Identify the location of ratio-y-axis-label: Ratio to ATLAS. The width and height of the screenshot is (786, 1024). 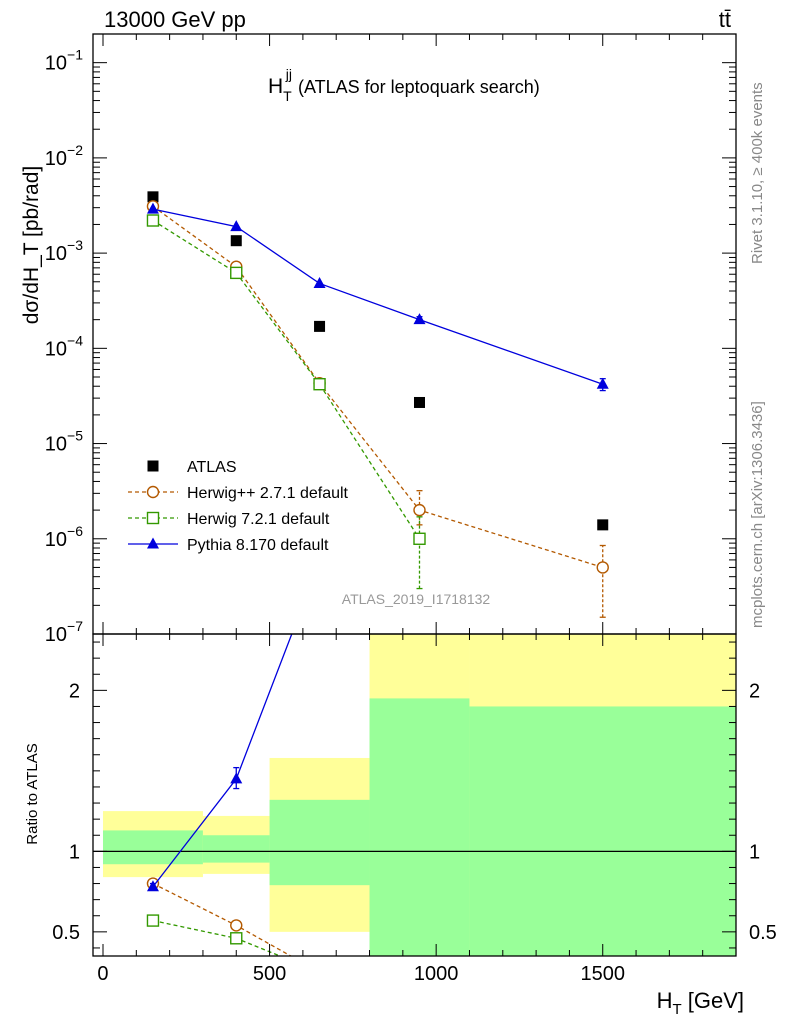
(32, 793).